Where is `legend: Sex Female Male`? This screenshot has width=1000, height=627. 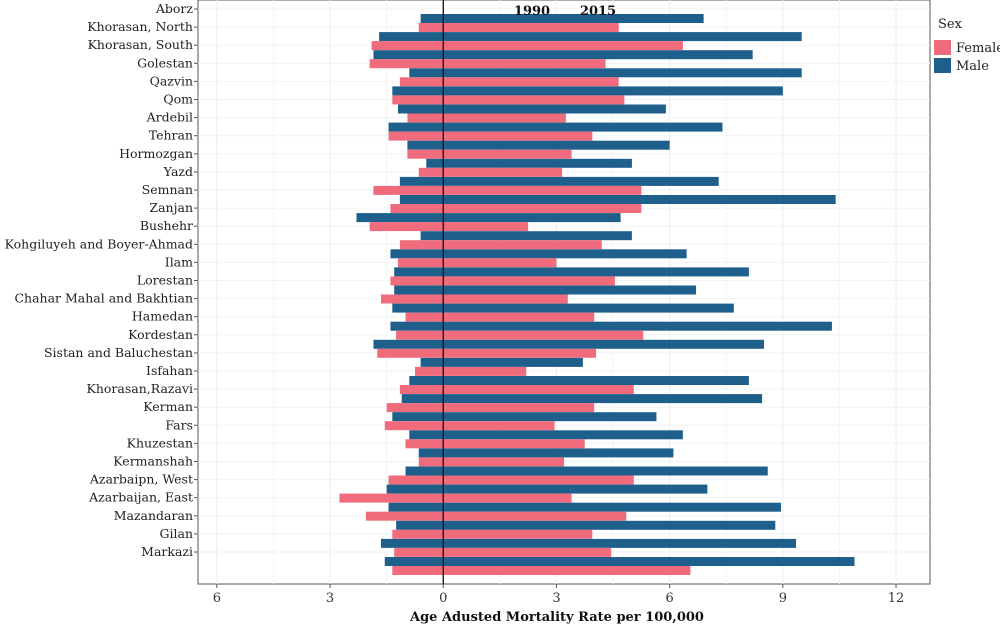 legend: Sex Female Male is located at coordinates (967, 45).